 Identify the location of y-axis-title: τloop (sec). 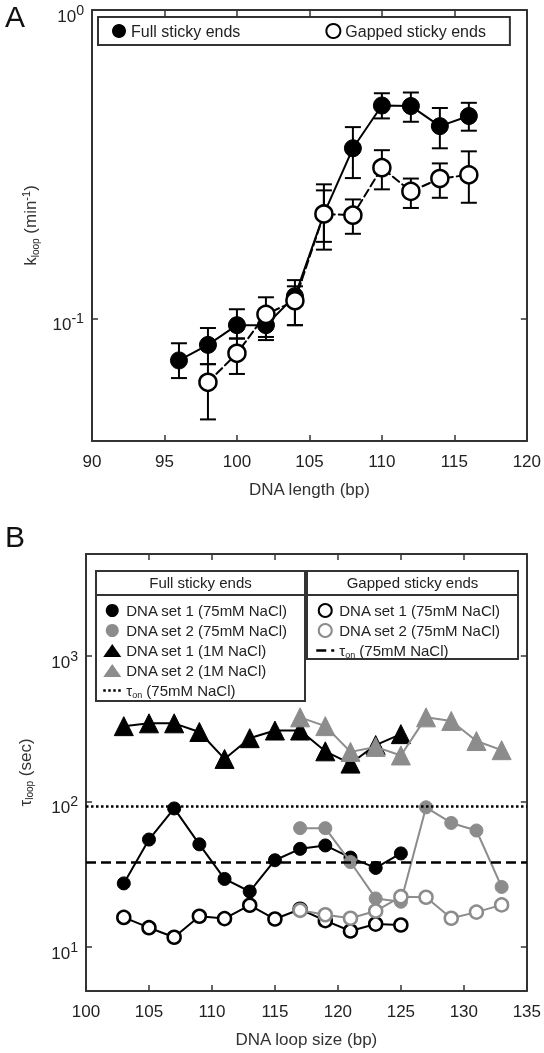
(25, 772).